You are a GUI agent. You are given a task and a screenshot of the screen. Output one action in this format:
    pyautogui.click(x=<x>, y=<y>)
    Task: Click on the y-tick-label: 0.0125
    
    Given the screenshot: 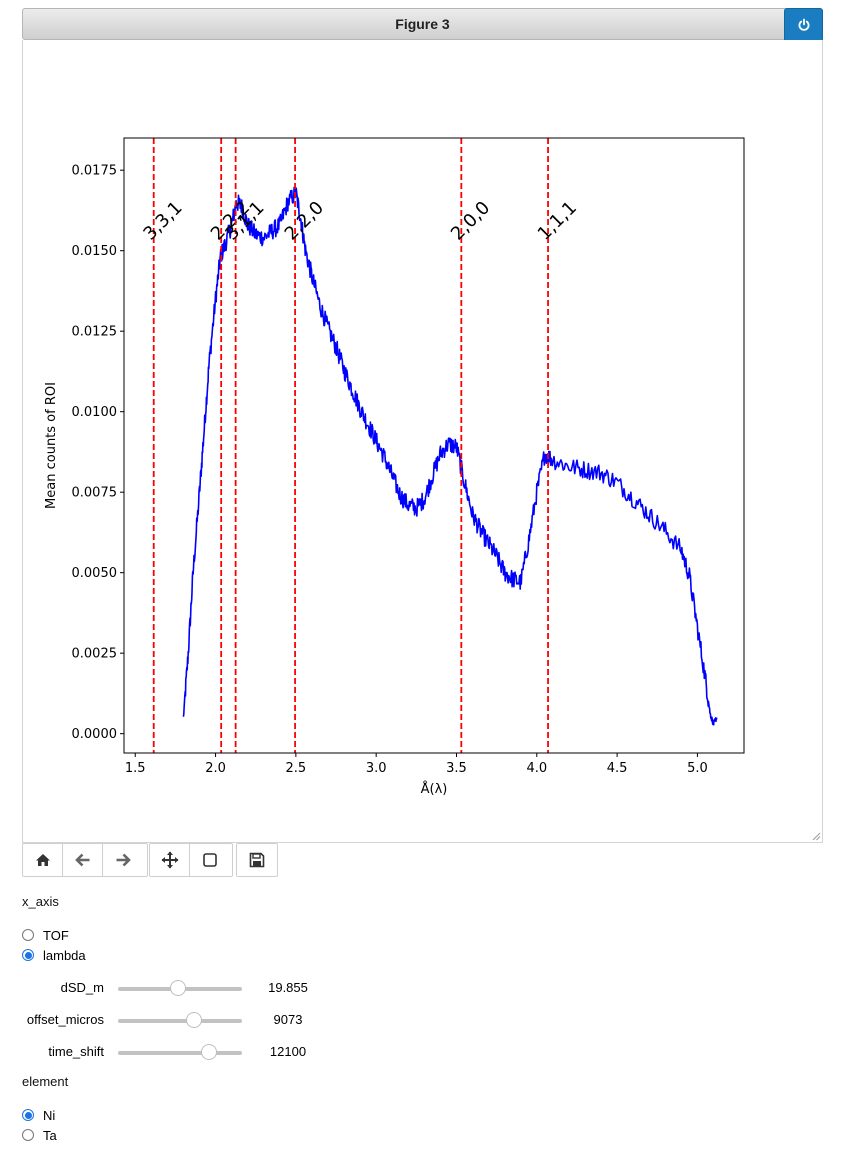 What is the action you would take?
    pyautogui.click(x=95, y=332)
    